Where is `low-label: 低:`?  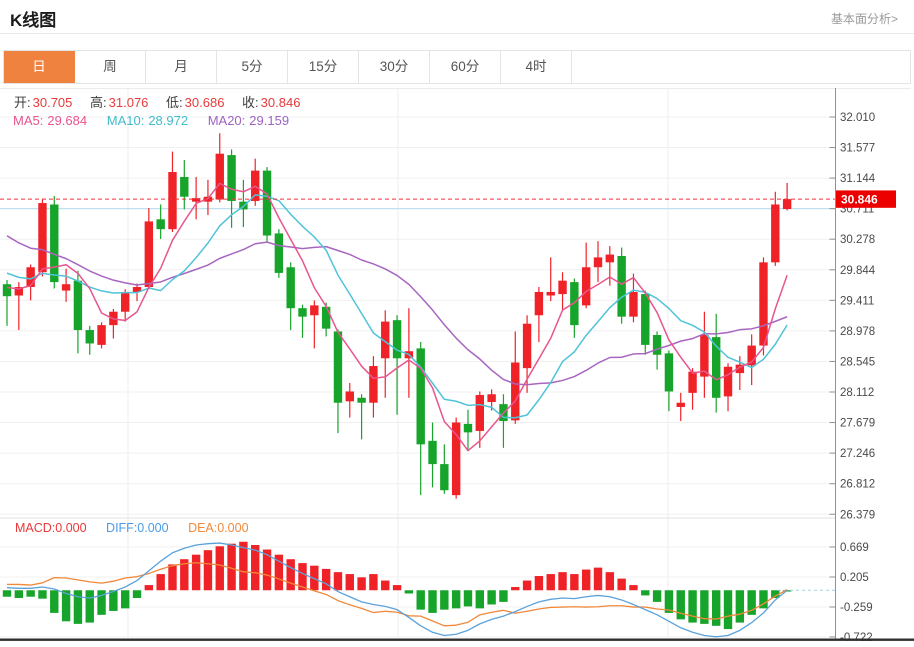
low-label: 低: is located at coordinates (174, 102).